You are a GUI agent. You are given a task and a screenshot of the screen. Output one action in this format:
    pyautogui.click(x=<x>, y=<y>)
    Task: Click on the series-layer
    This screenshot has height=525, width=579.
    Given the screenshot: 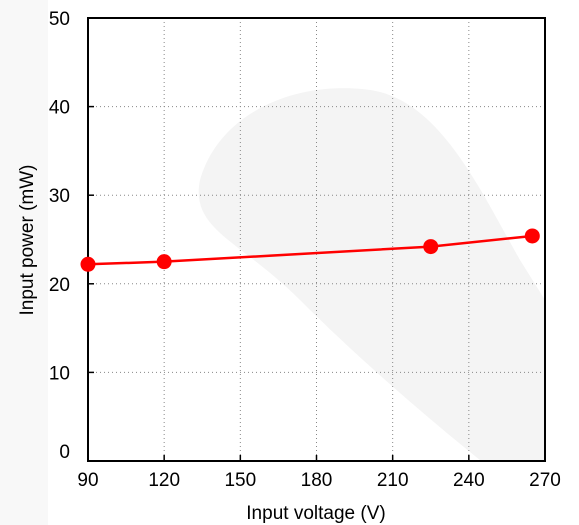 What is the action you would take?
    pyautogui.click(x=310, y=250)
    